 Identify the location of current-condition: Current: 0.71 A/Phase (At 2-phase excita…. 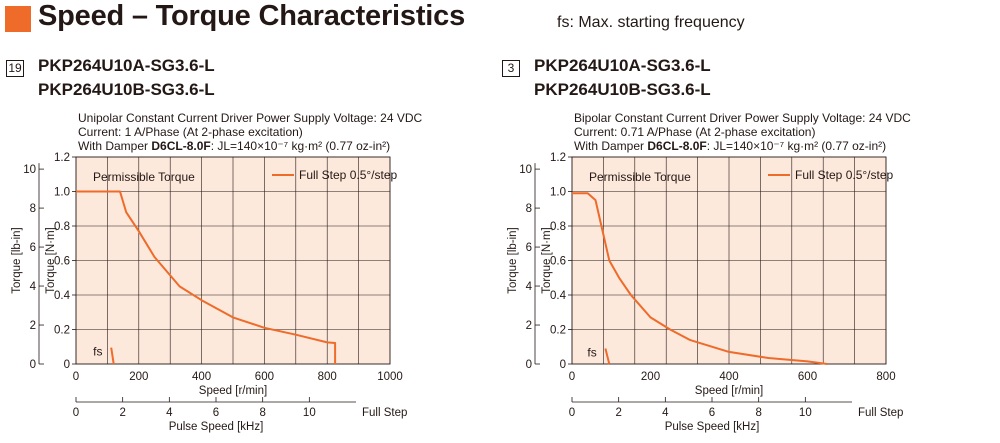
(695, 132).